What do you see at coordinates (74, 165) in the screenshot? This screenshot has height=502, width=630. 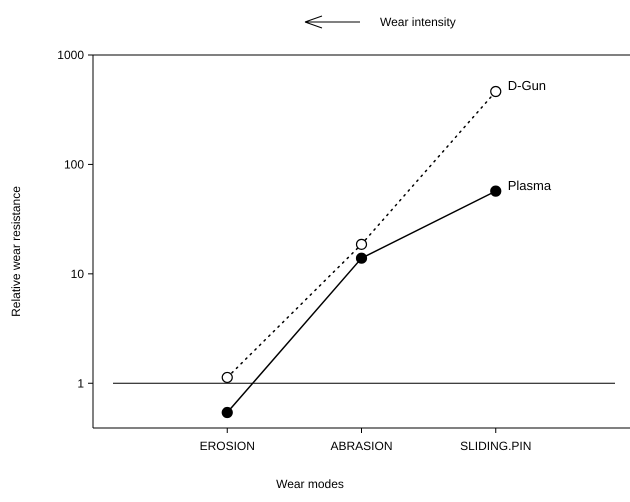 I see `y-tick-label: 100` at bounding box center [74, 165].